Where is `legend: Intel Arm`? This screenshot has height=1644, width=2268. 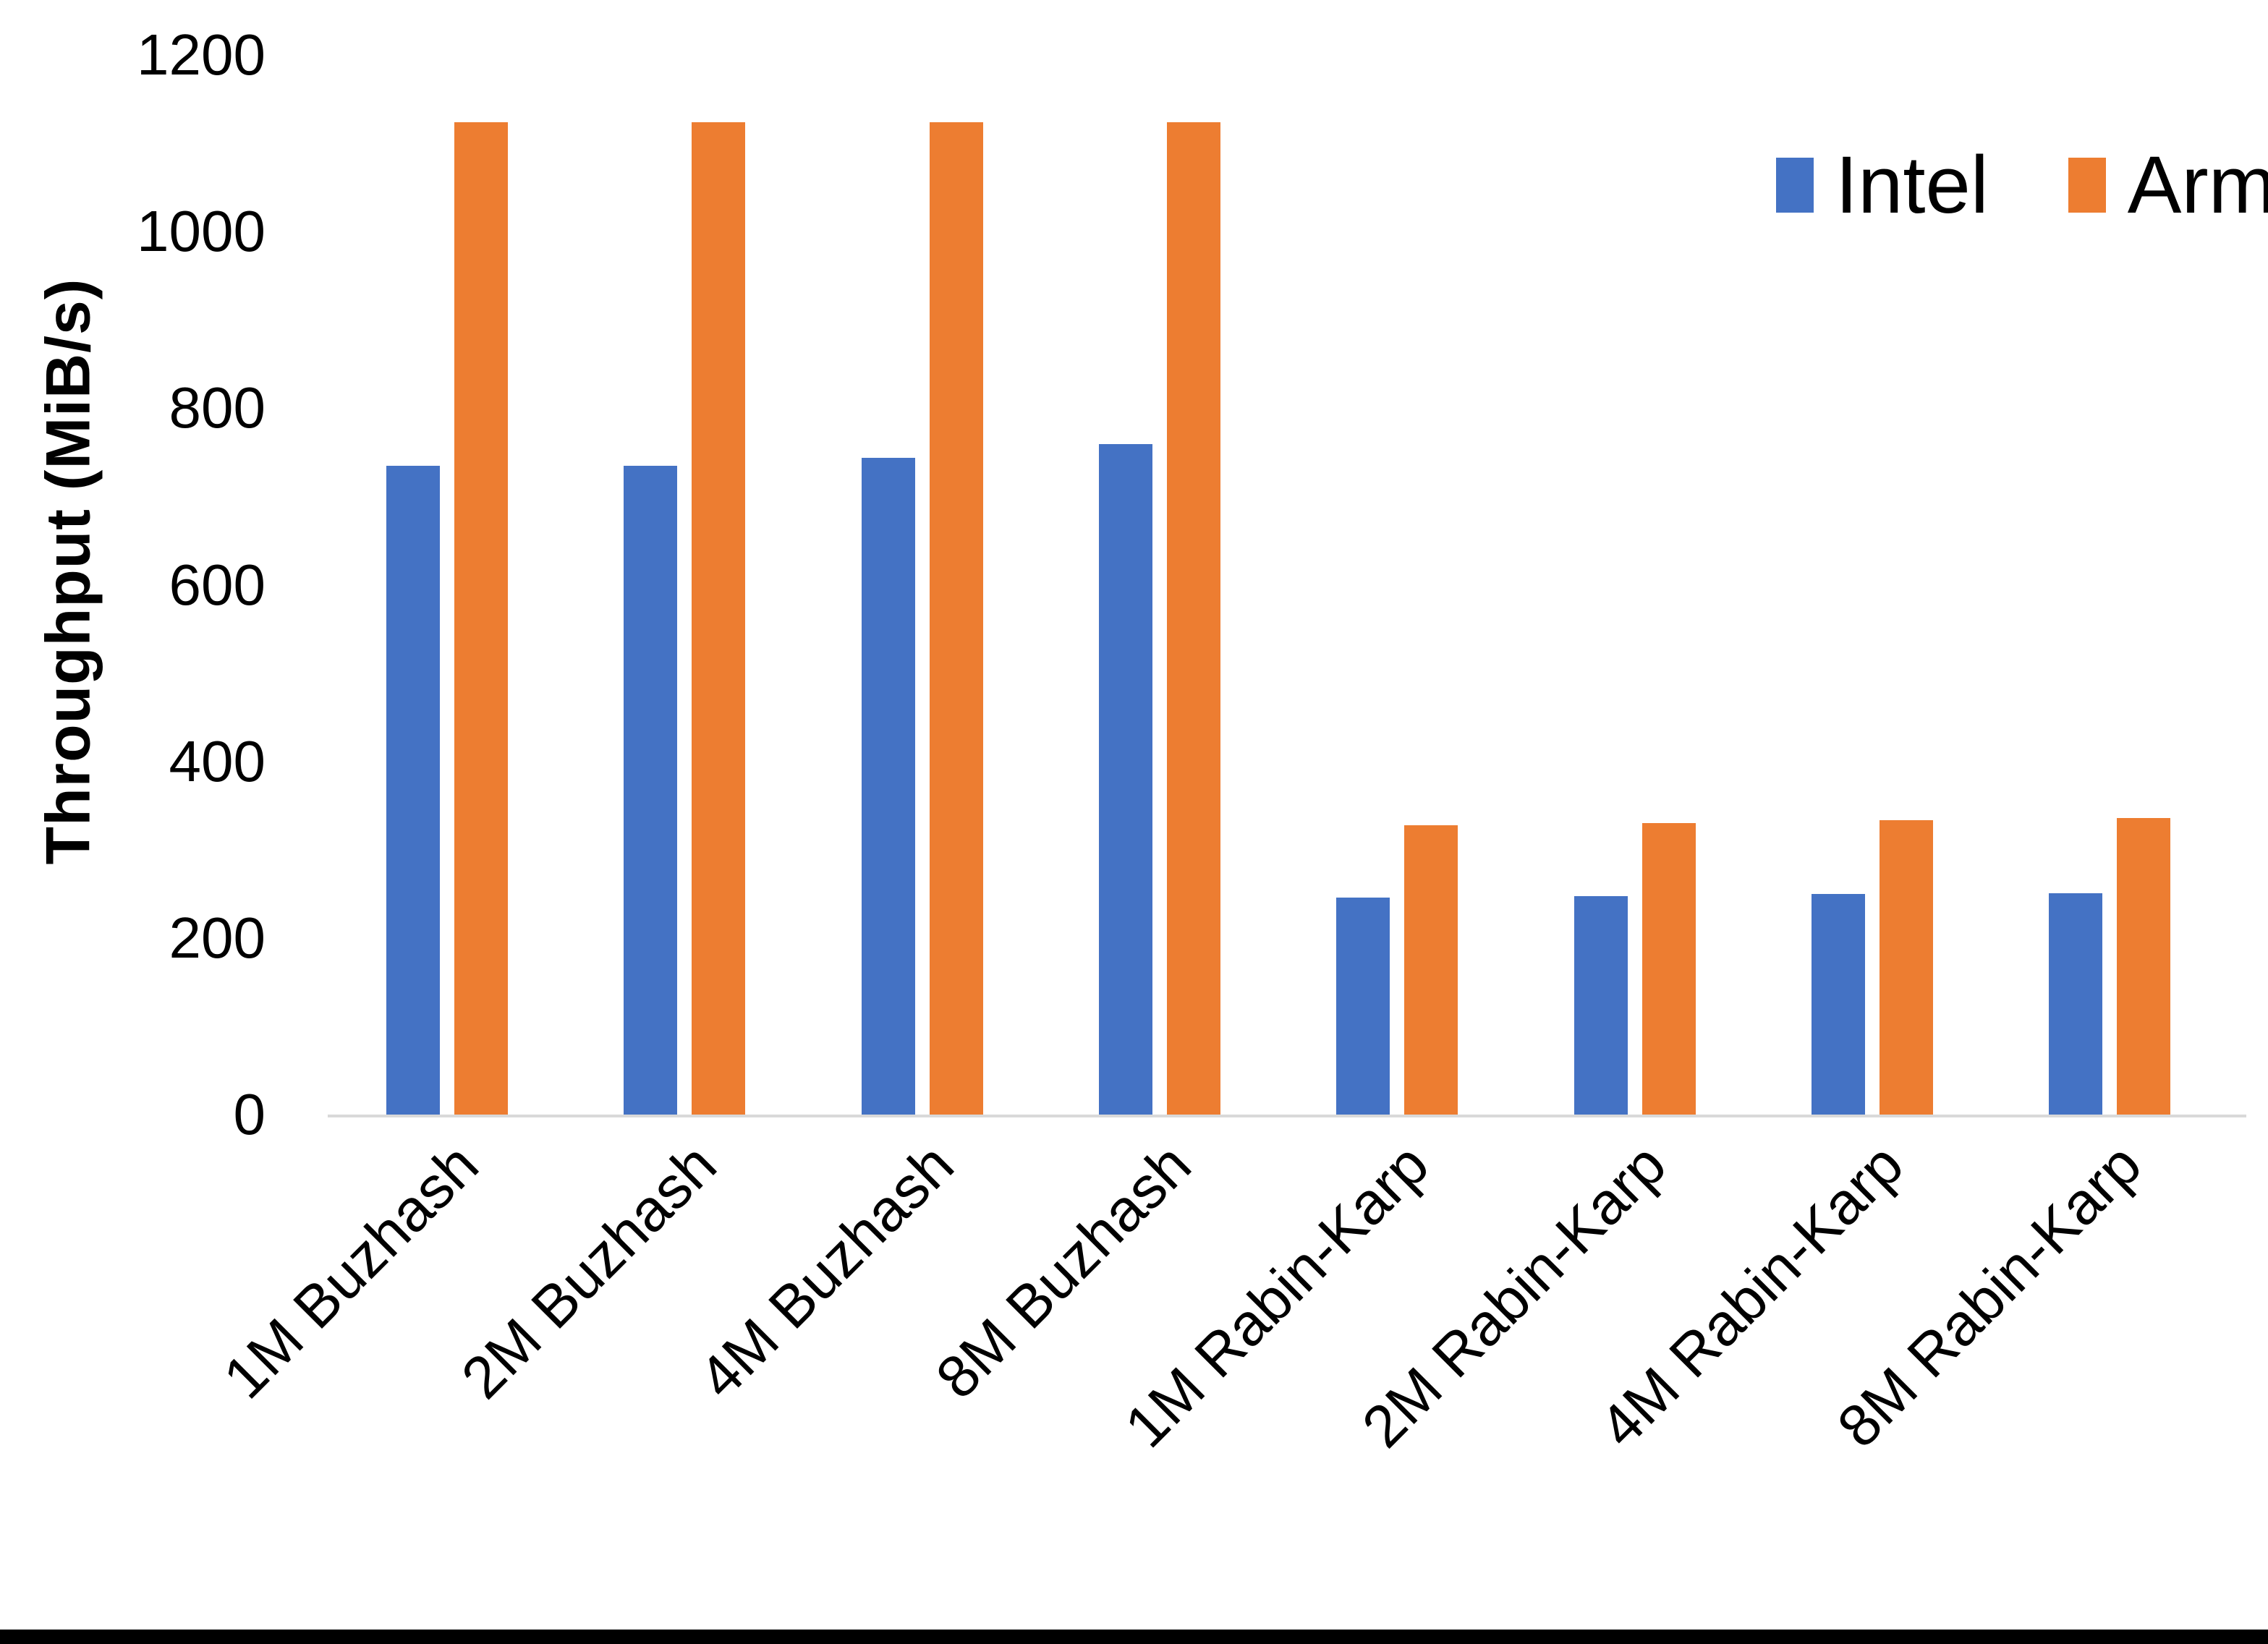
legend: Intel Arm is located at coordinates (2022, 185).